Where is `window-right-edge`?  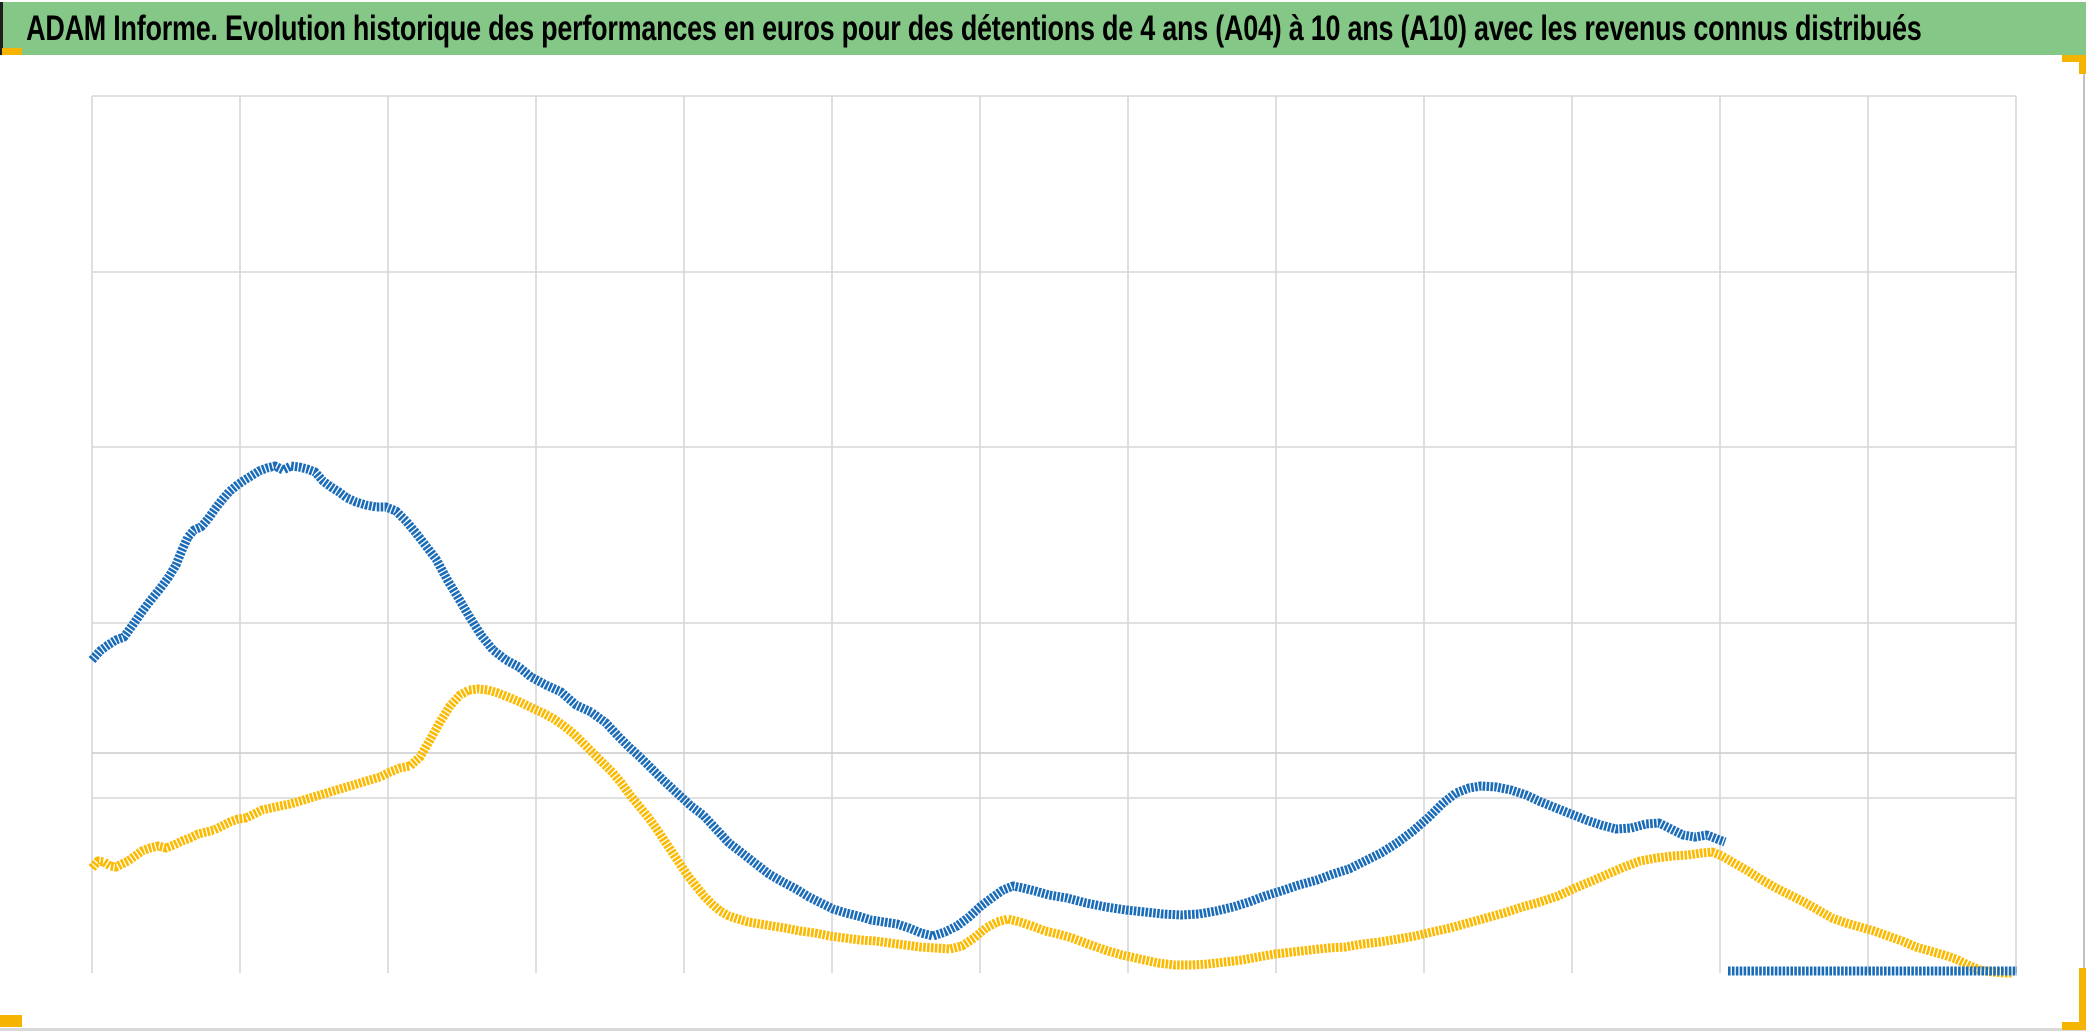
window-right-edge is located at coordinates (2084, 515).